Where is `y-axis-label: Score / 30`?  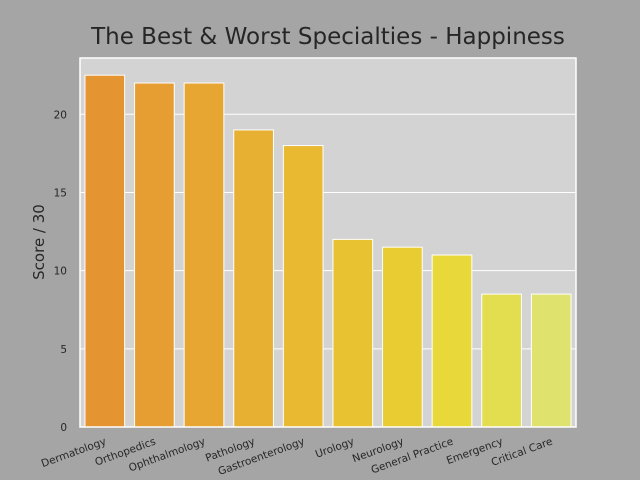 y-axis-label: Score / 30 is located at coordinates (39, 242).